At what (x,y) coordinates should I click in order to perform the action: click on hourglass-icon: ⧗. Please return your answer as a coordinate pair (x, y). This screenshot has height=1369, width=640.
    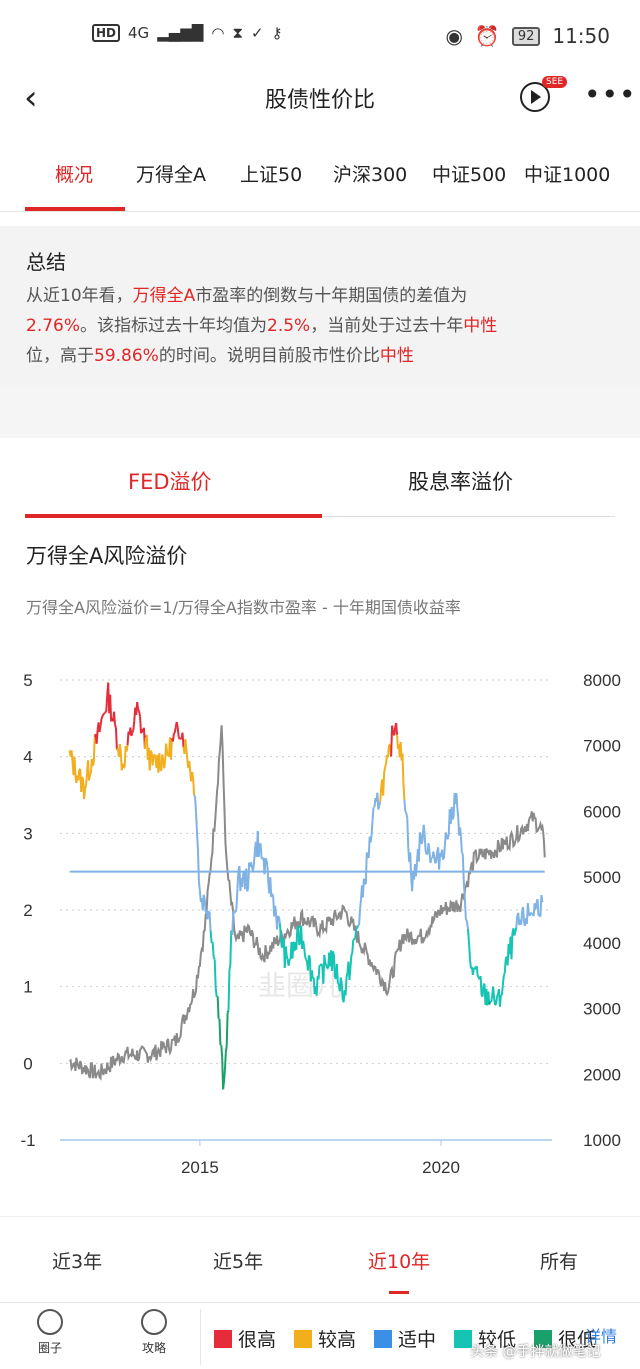
    Looking at the image, I should click on (237, 33).